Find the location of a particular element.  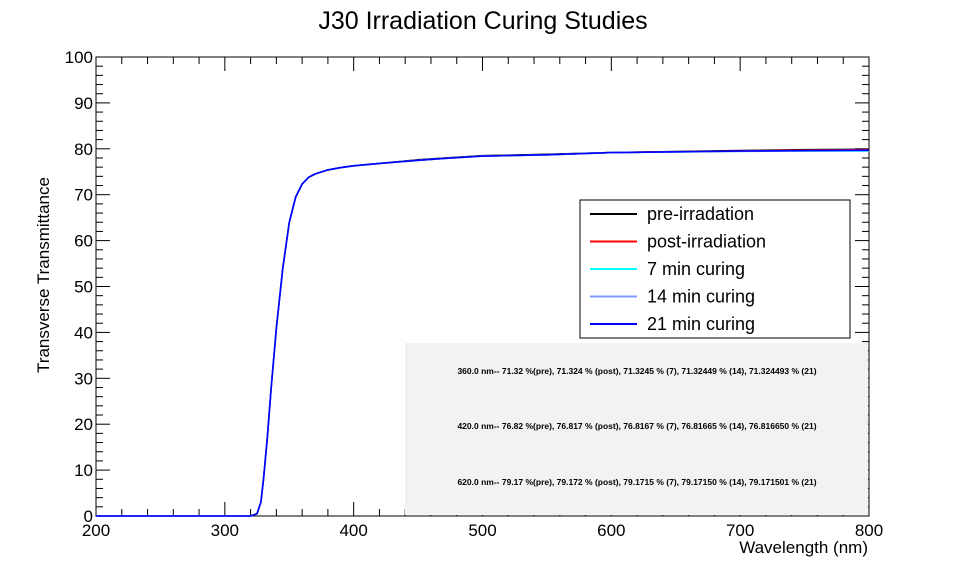

legend-label-3: 7 min curing is located at coordinates (696, 269).